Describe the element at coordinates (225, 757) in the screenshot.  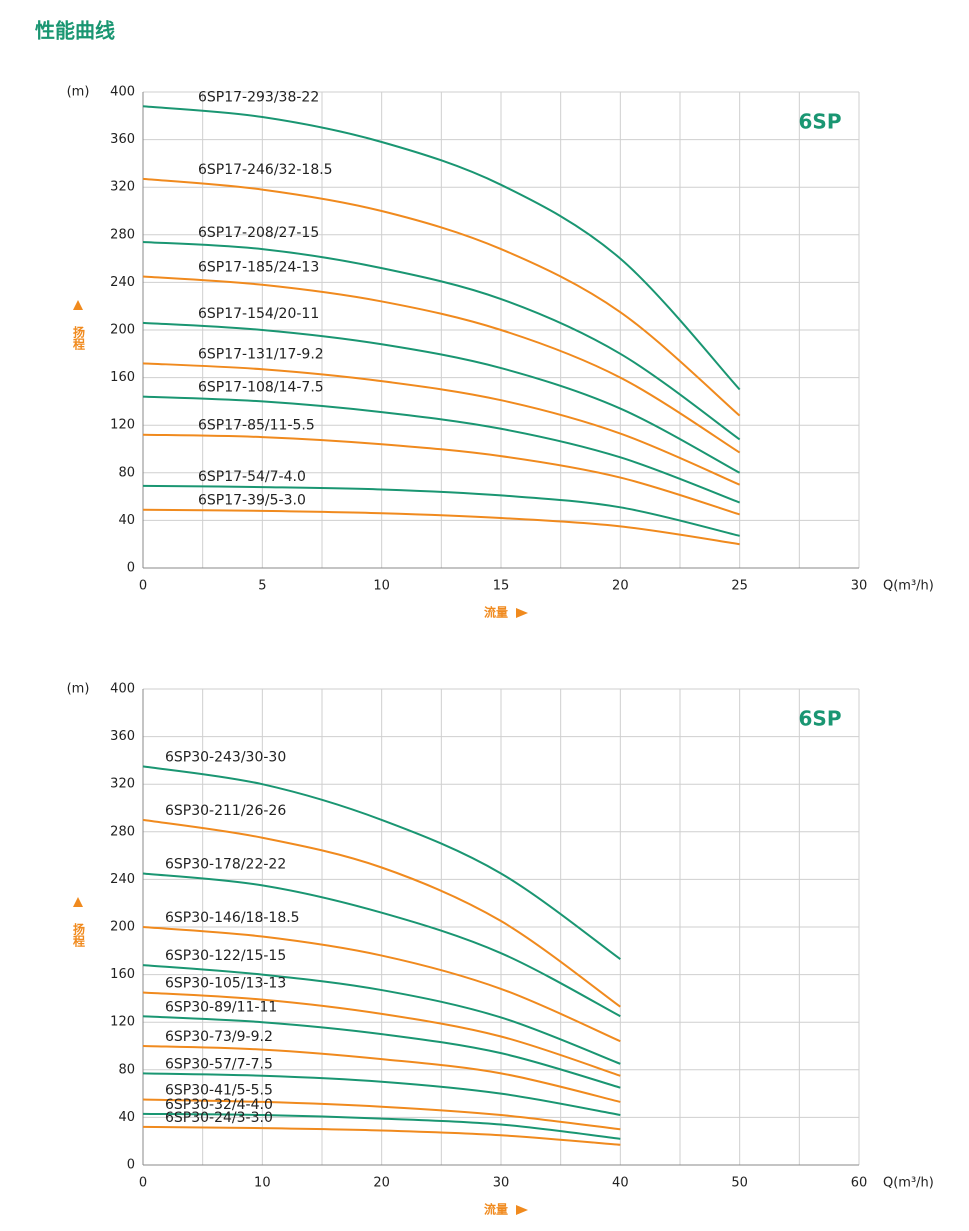
I see `curve-label: 6SP30-243/30-30` at that location.